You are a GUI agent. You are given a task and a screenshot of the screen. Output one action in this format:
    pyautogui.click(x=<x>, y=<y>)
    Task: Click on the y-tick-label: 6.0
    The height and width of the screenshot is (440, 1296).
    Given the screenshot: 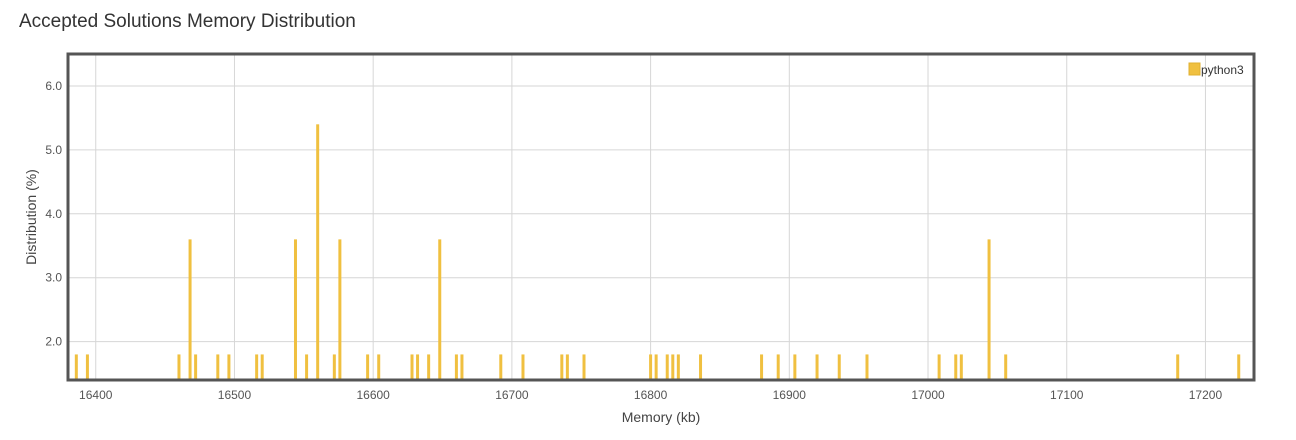 What is the action you would take?
    pyautogui.click(x=53, y=86)
    